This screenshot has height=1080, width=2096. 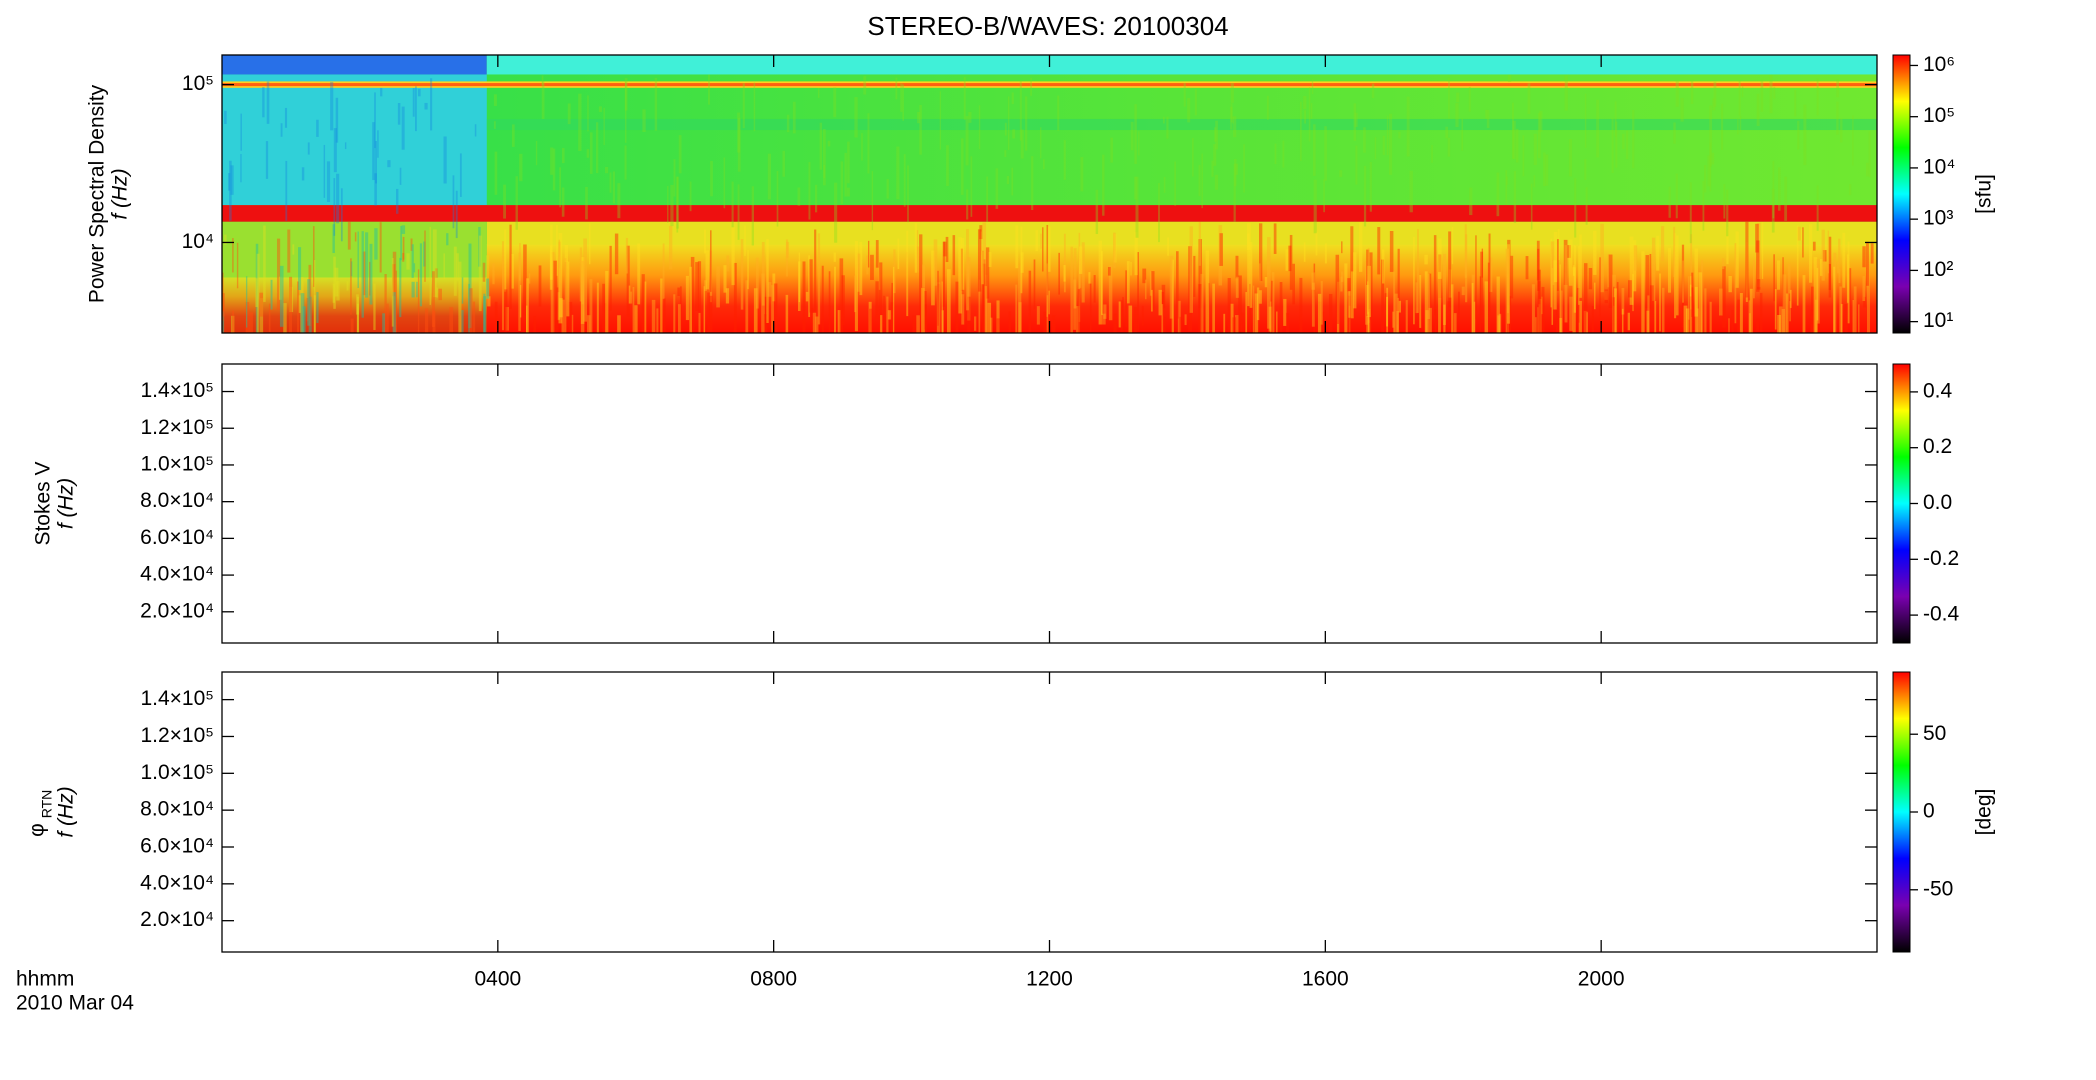 I want to click on chart-title: STEREO-B/WAVES: 20100304, so click(x=1047, y=26).